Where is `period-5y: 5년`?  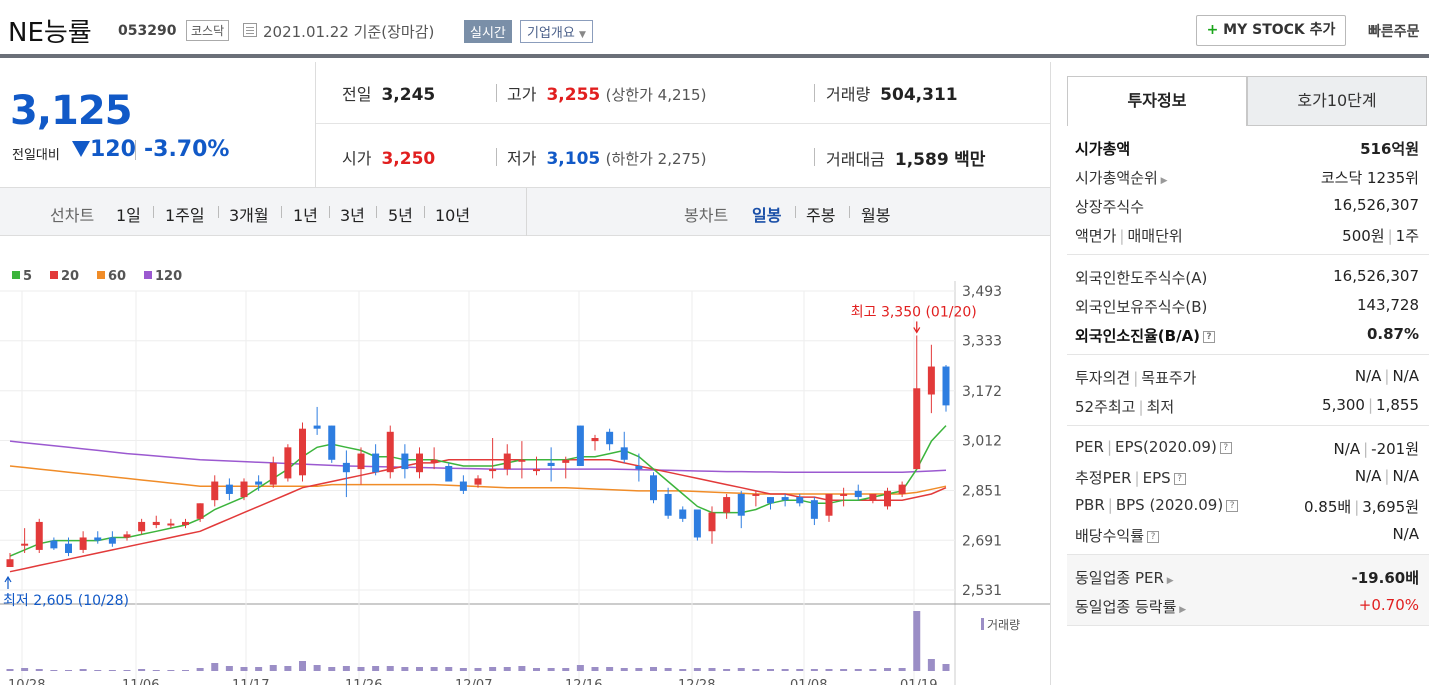 period-5y: 5년 is located at coordinates (400, 215).